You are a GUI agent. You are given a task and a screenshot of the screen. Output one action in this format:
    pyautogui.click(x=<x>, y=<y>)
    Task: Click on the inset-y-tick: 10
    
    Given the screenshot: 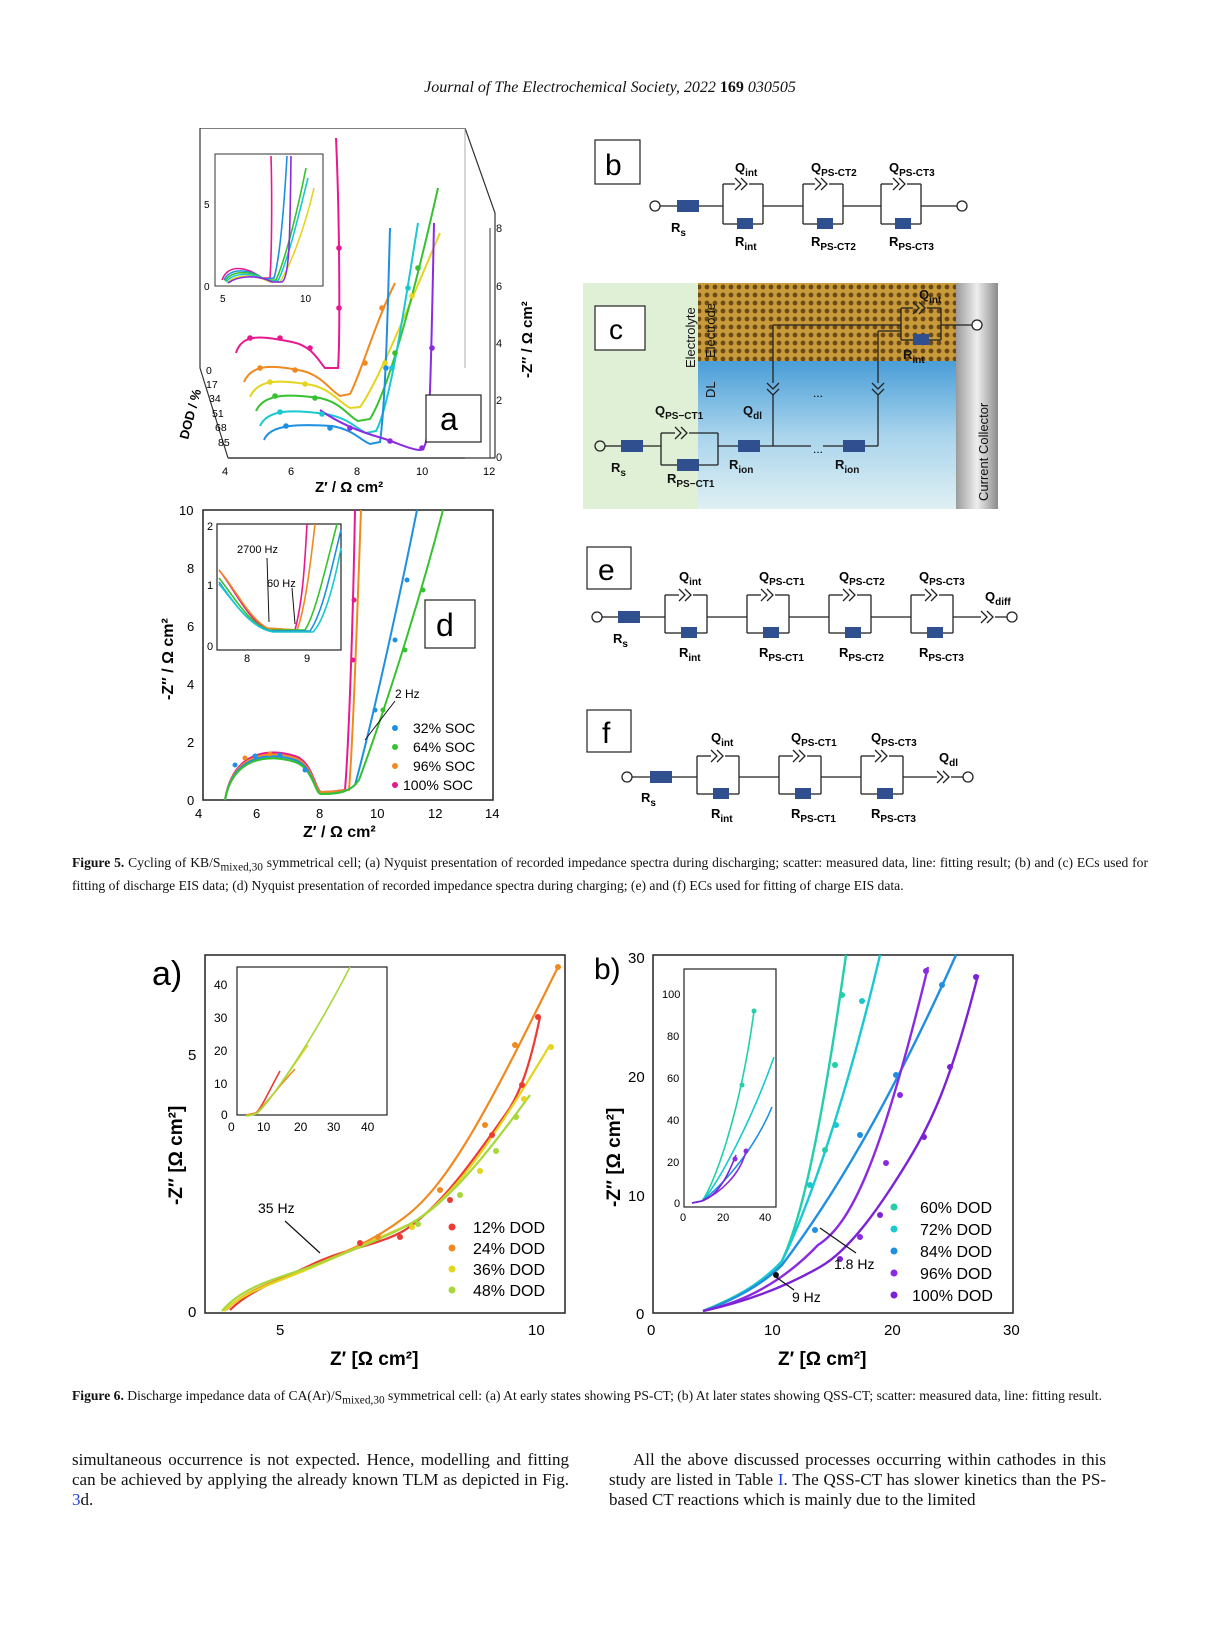 What is the action you would take?
    pyautogui.click(x=221, y=1084)
    